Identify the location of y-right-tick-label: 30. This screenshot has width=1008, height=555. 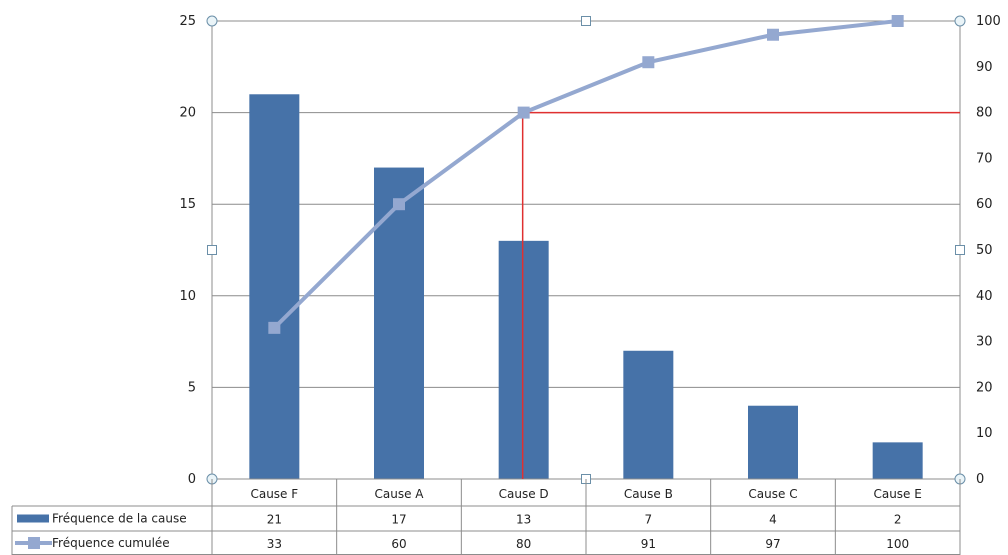
(984, 342).